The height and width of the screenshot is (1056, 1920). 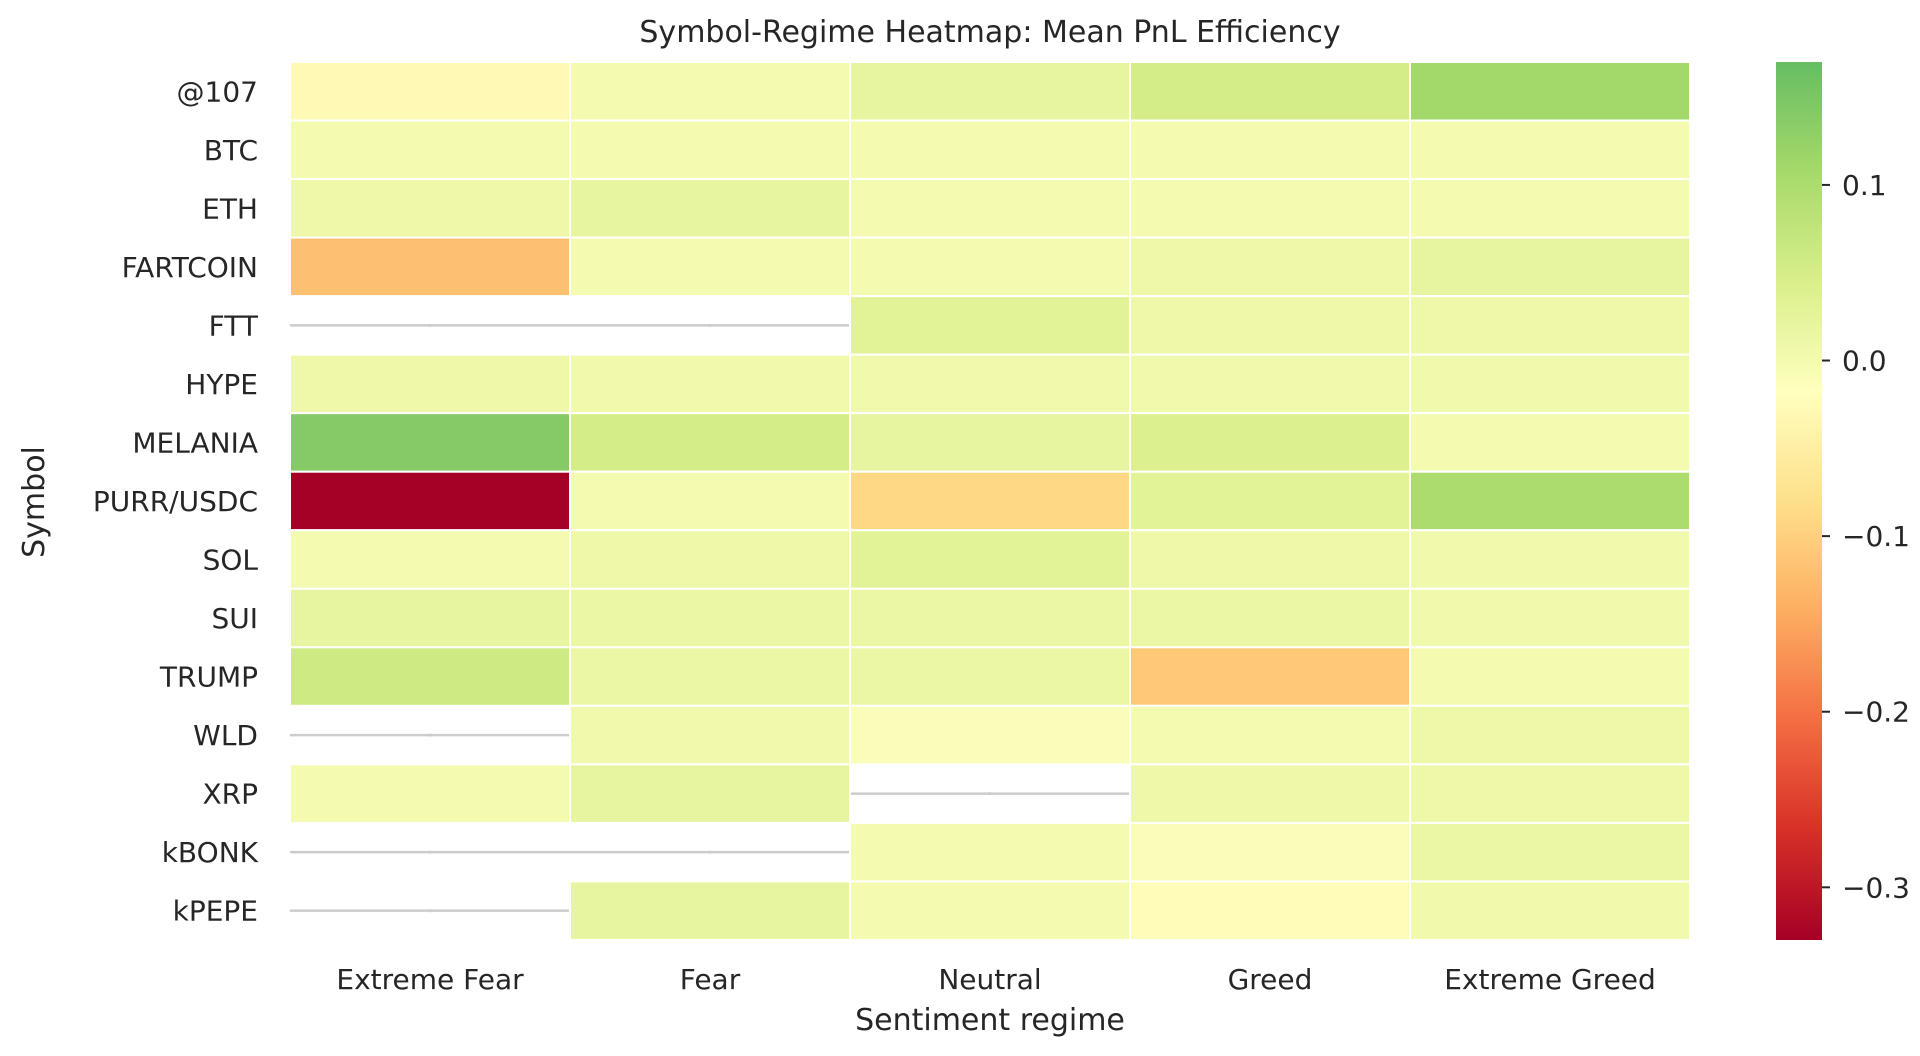 I want to click on colorbar: 0.1 0.0 −0.1 −0.2 −0.3, so click(x=1843, y=501).